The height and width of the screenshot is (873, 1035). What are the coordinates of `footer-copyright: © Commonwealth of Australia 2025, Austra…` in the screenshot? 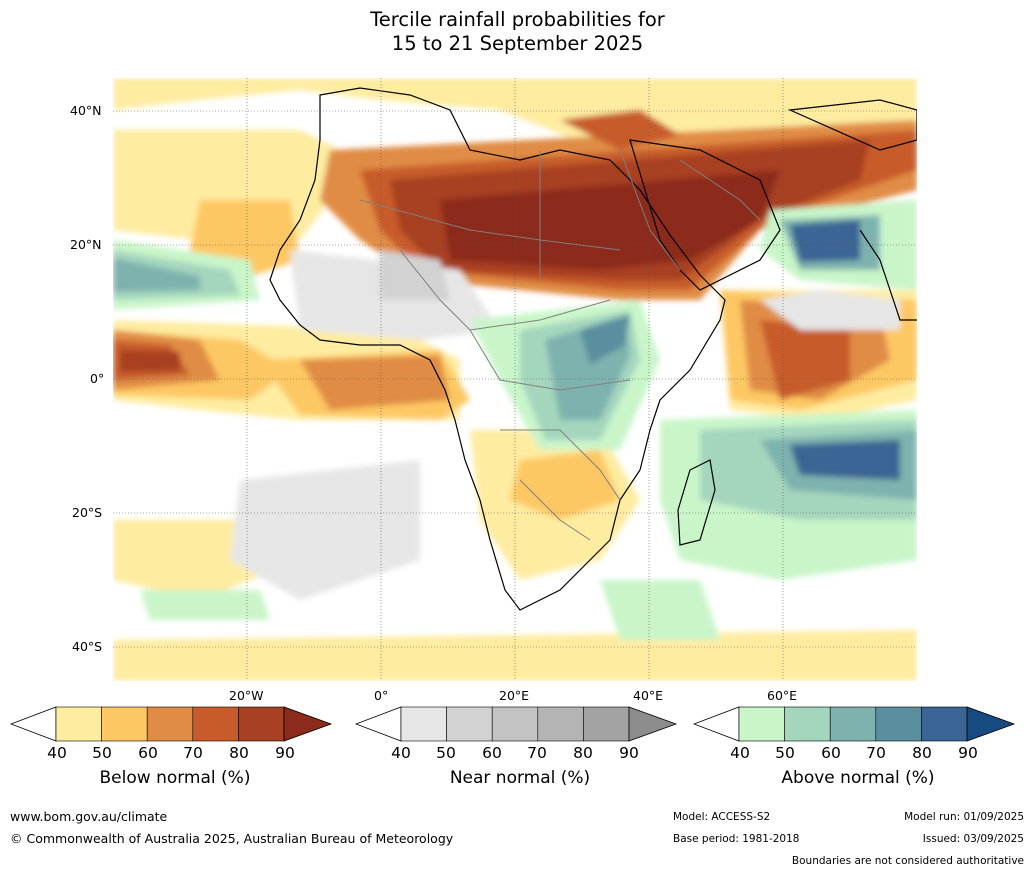 It's located at (232, 838).